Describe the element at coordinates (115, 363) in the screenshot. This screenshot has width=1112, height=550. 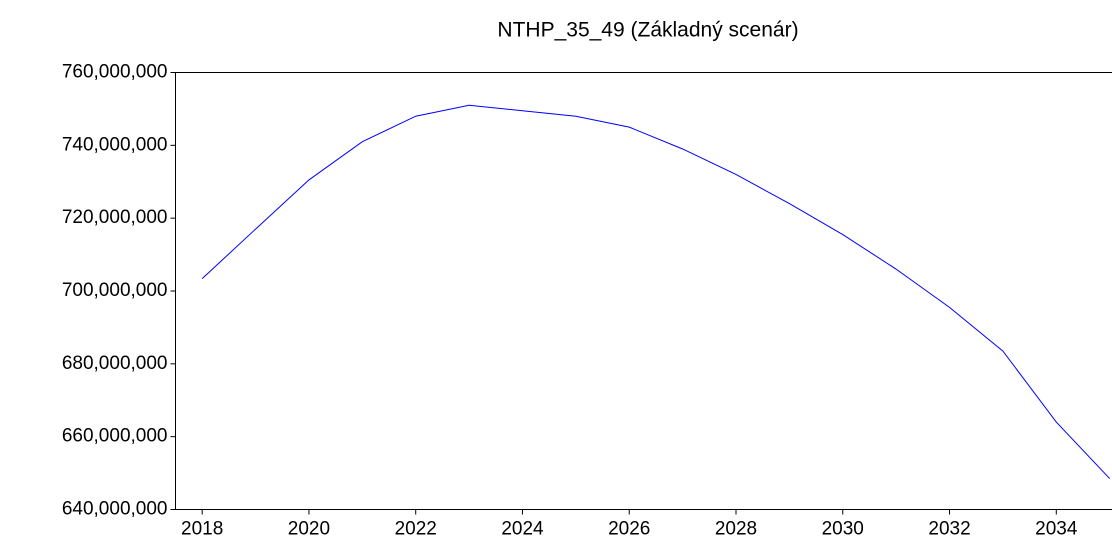
I see `y-tick-label: 680,000,000` at that location.